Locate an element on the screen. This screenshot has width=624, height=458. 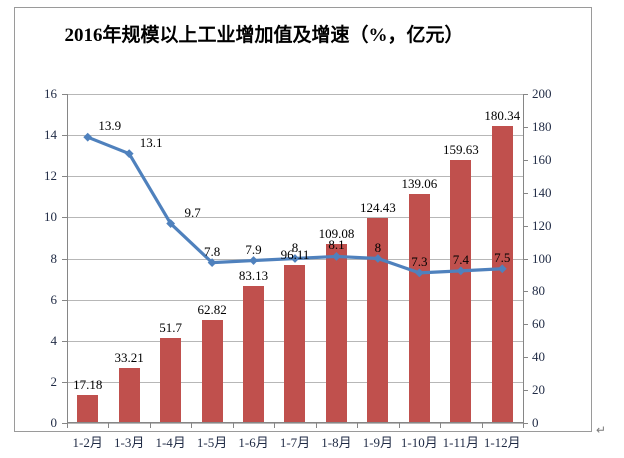
left-axis-tick-label: 8 is located at coordinates (54, 258).